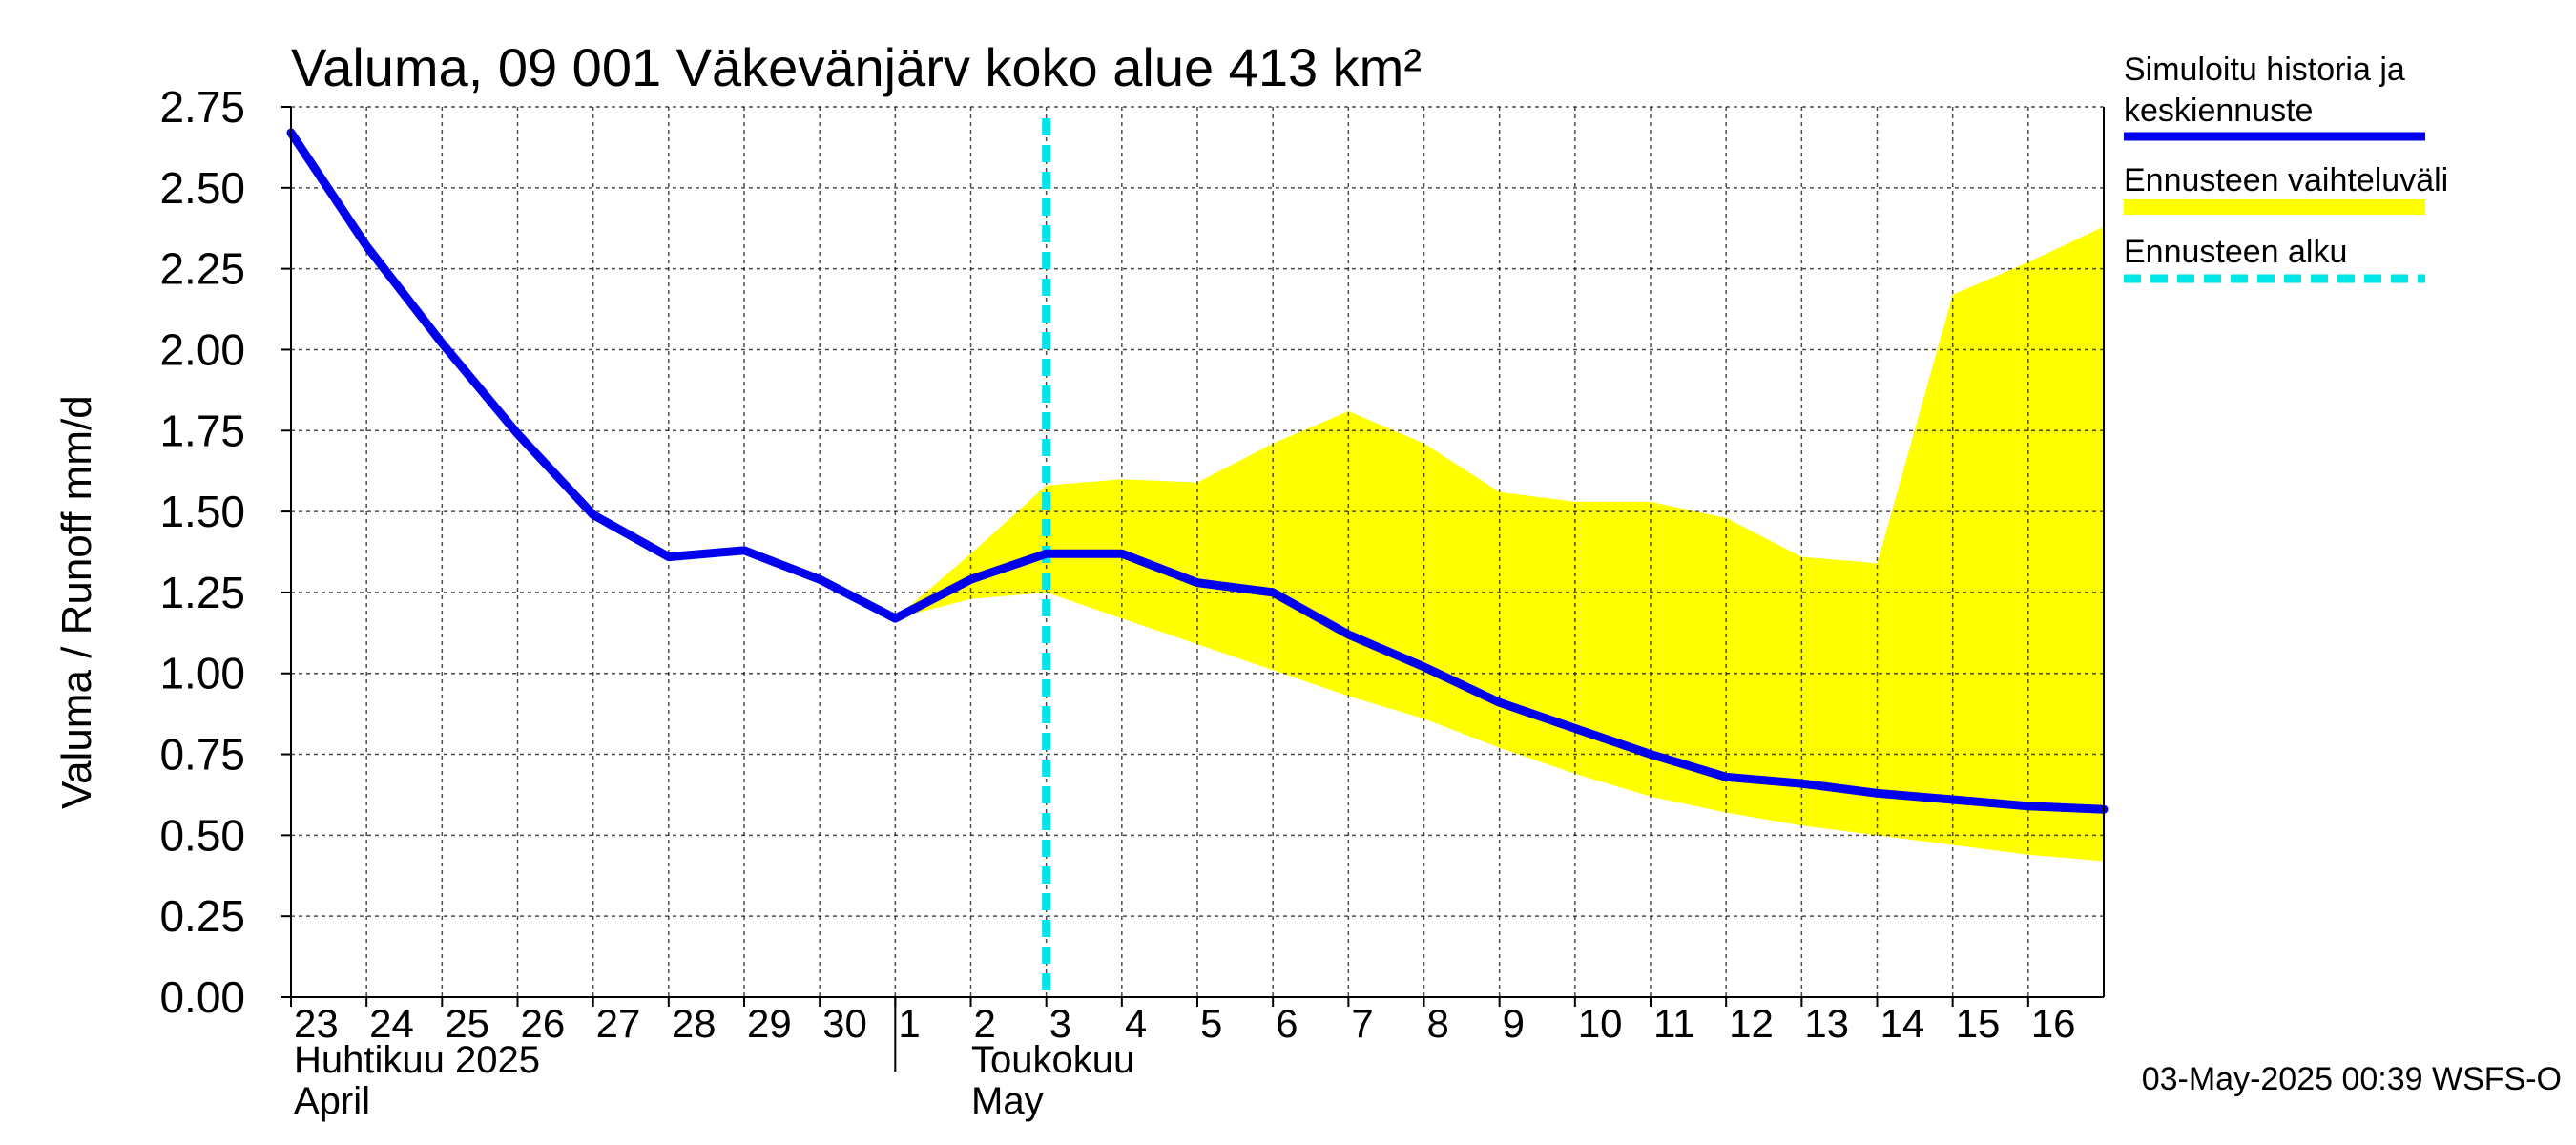 This screenshot has width=2576, height=1145. Describe the element at coordinates (1211, 1023) in the screenshot. I see `x-tick-label: 5` at that location.